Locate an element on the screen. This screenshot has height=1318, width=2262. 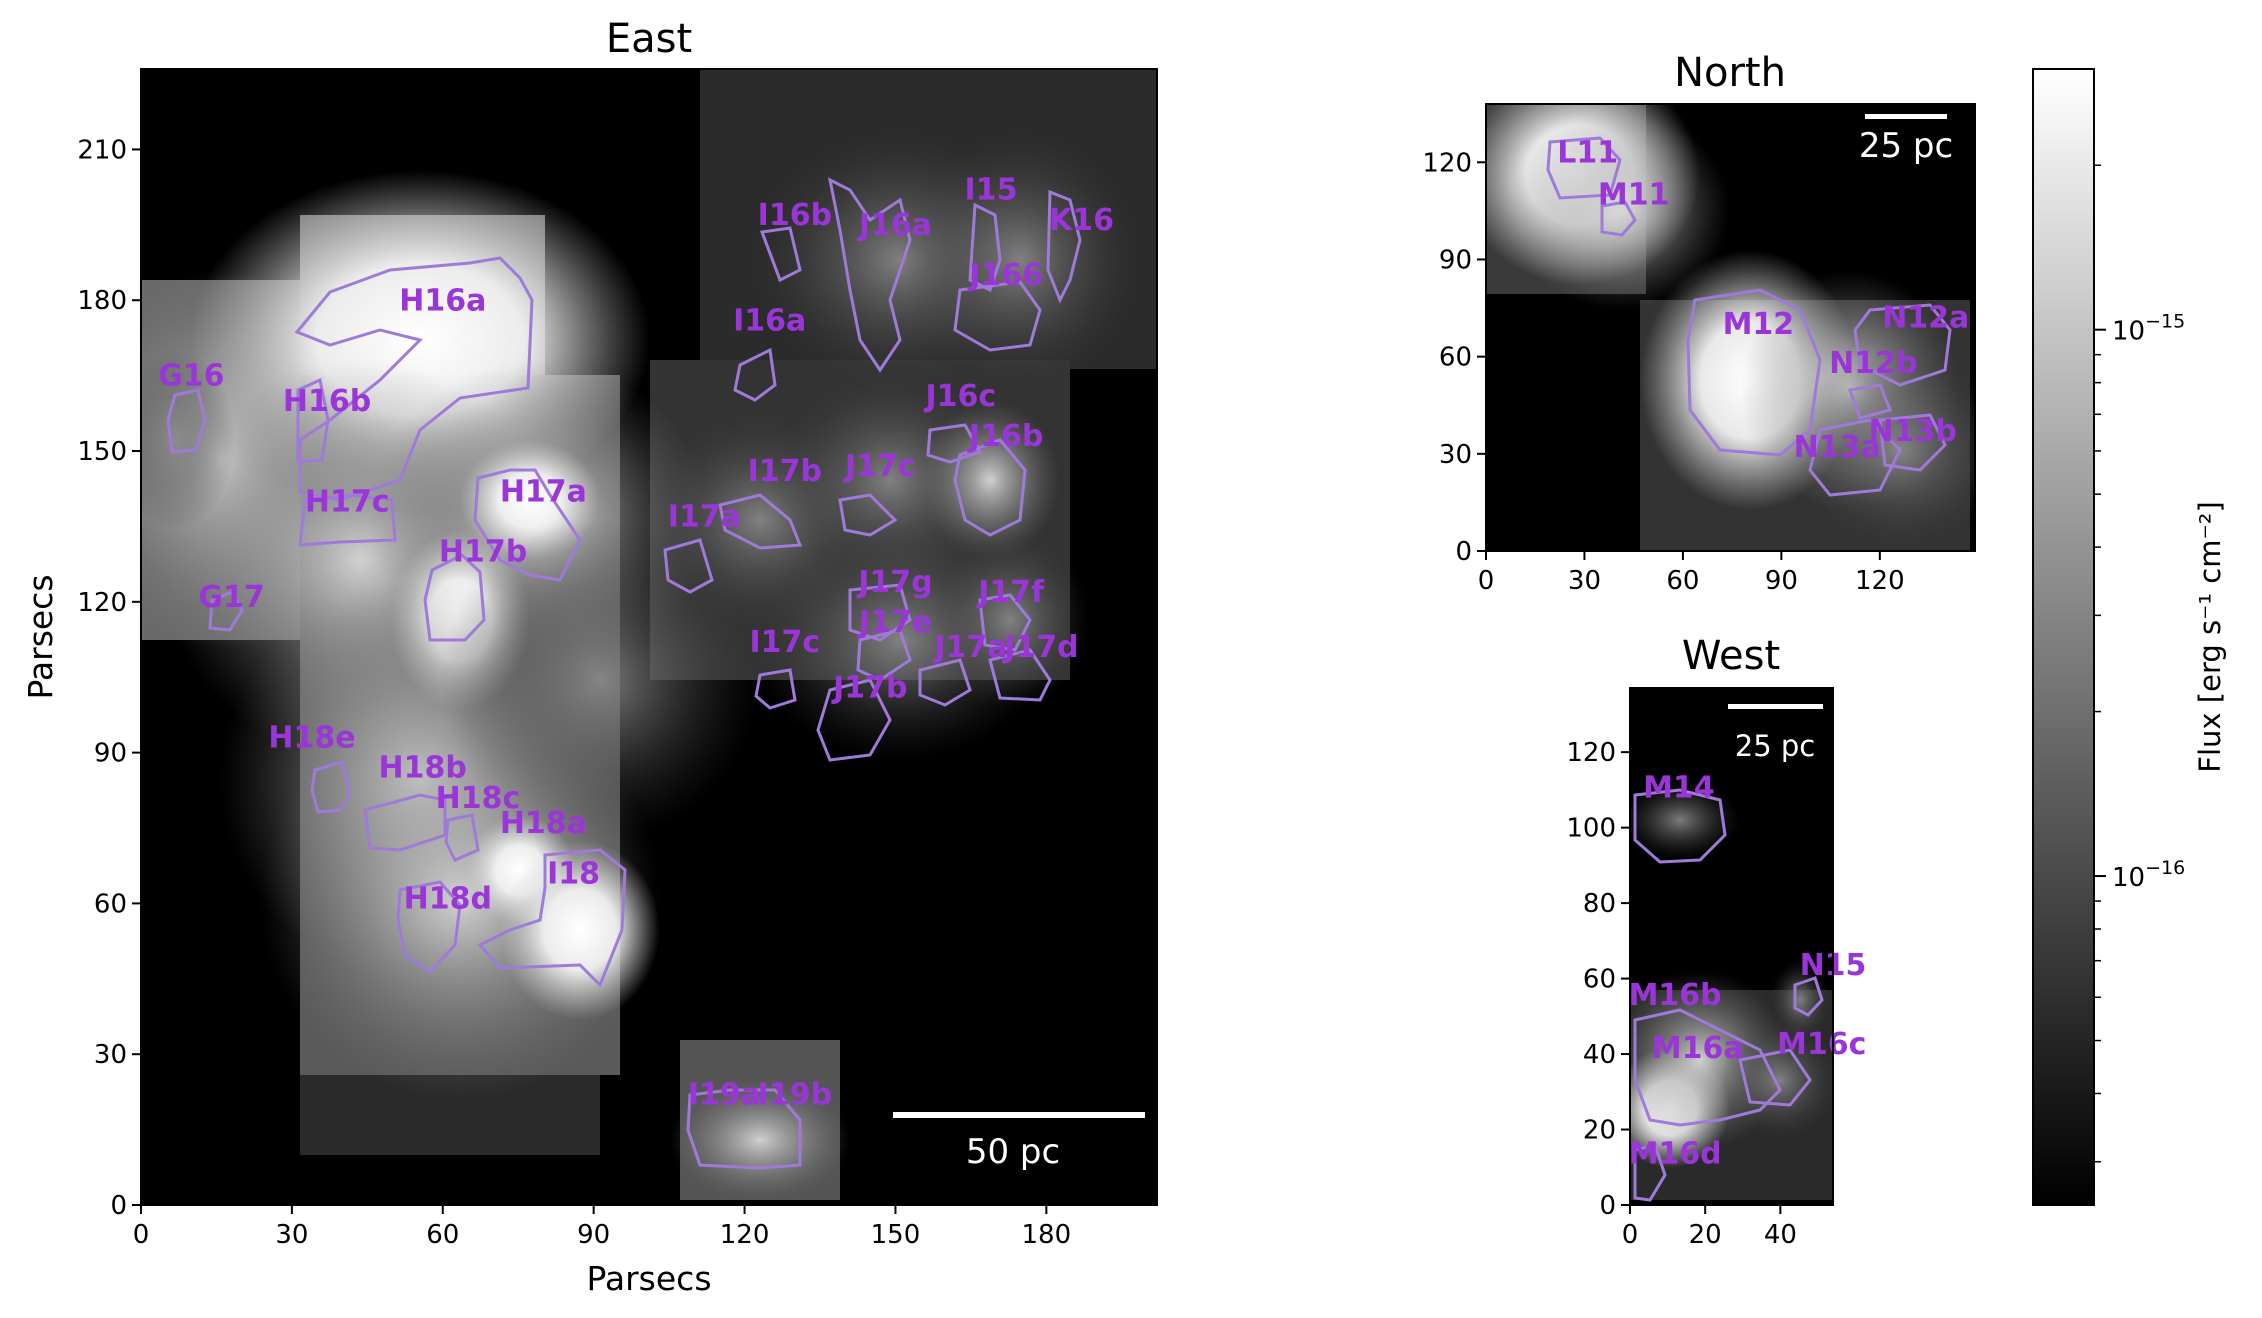
region-label: H18a is located at coordinates (543, 823).